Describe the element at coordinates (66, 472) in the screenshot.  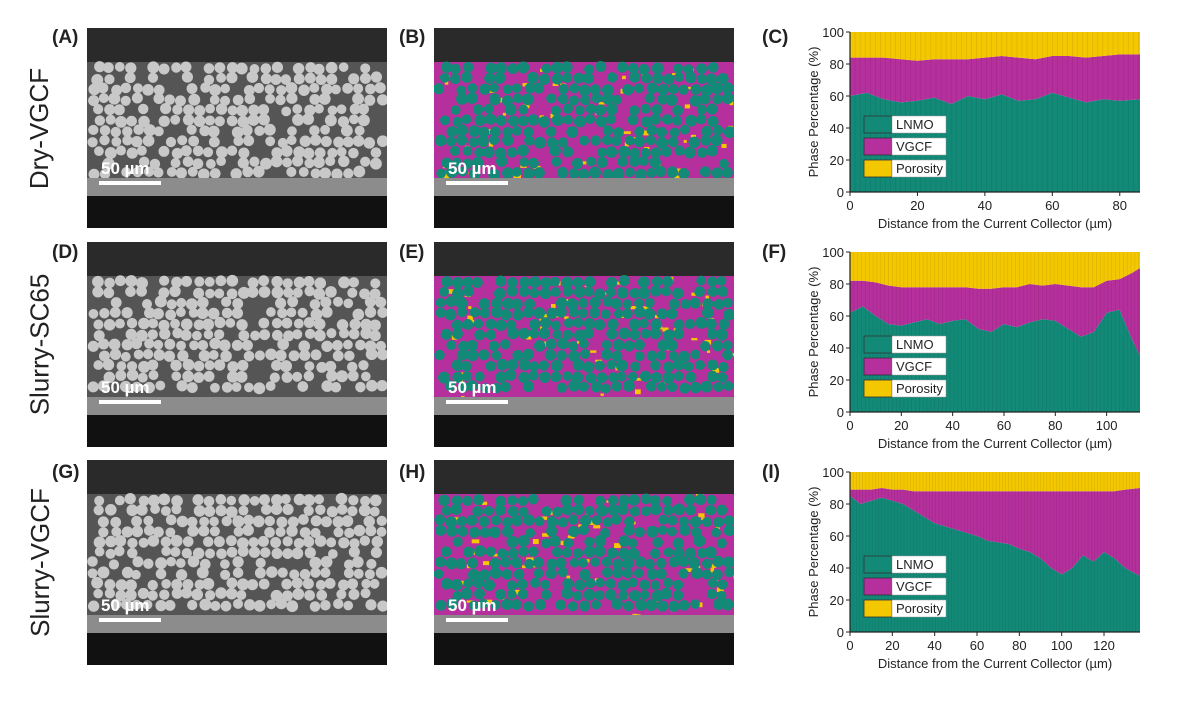
I see `panel-letter-g: (G)` at that location.